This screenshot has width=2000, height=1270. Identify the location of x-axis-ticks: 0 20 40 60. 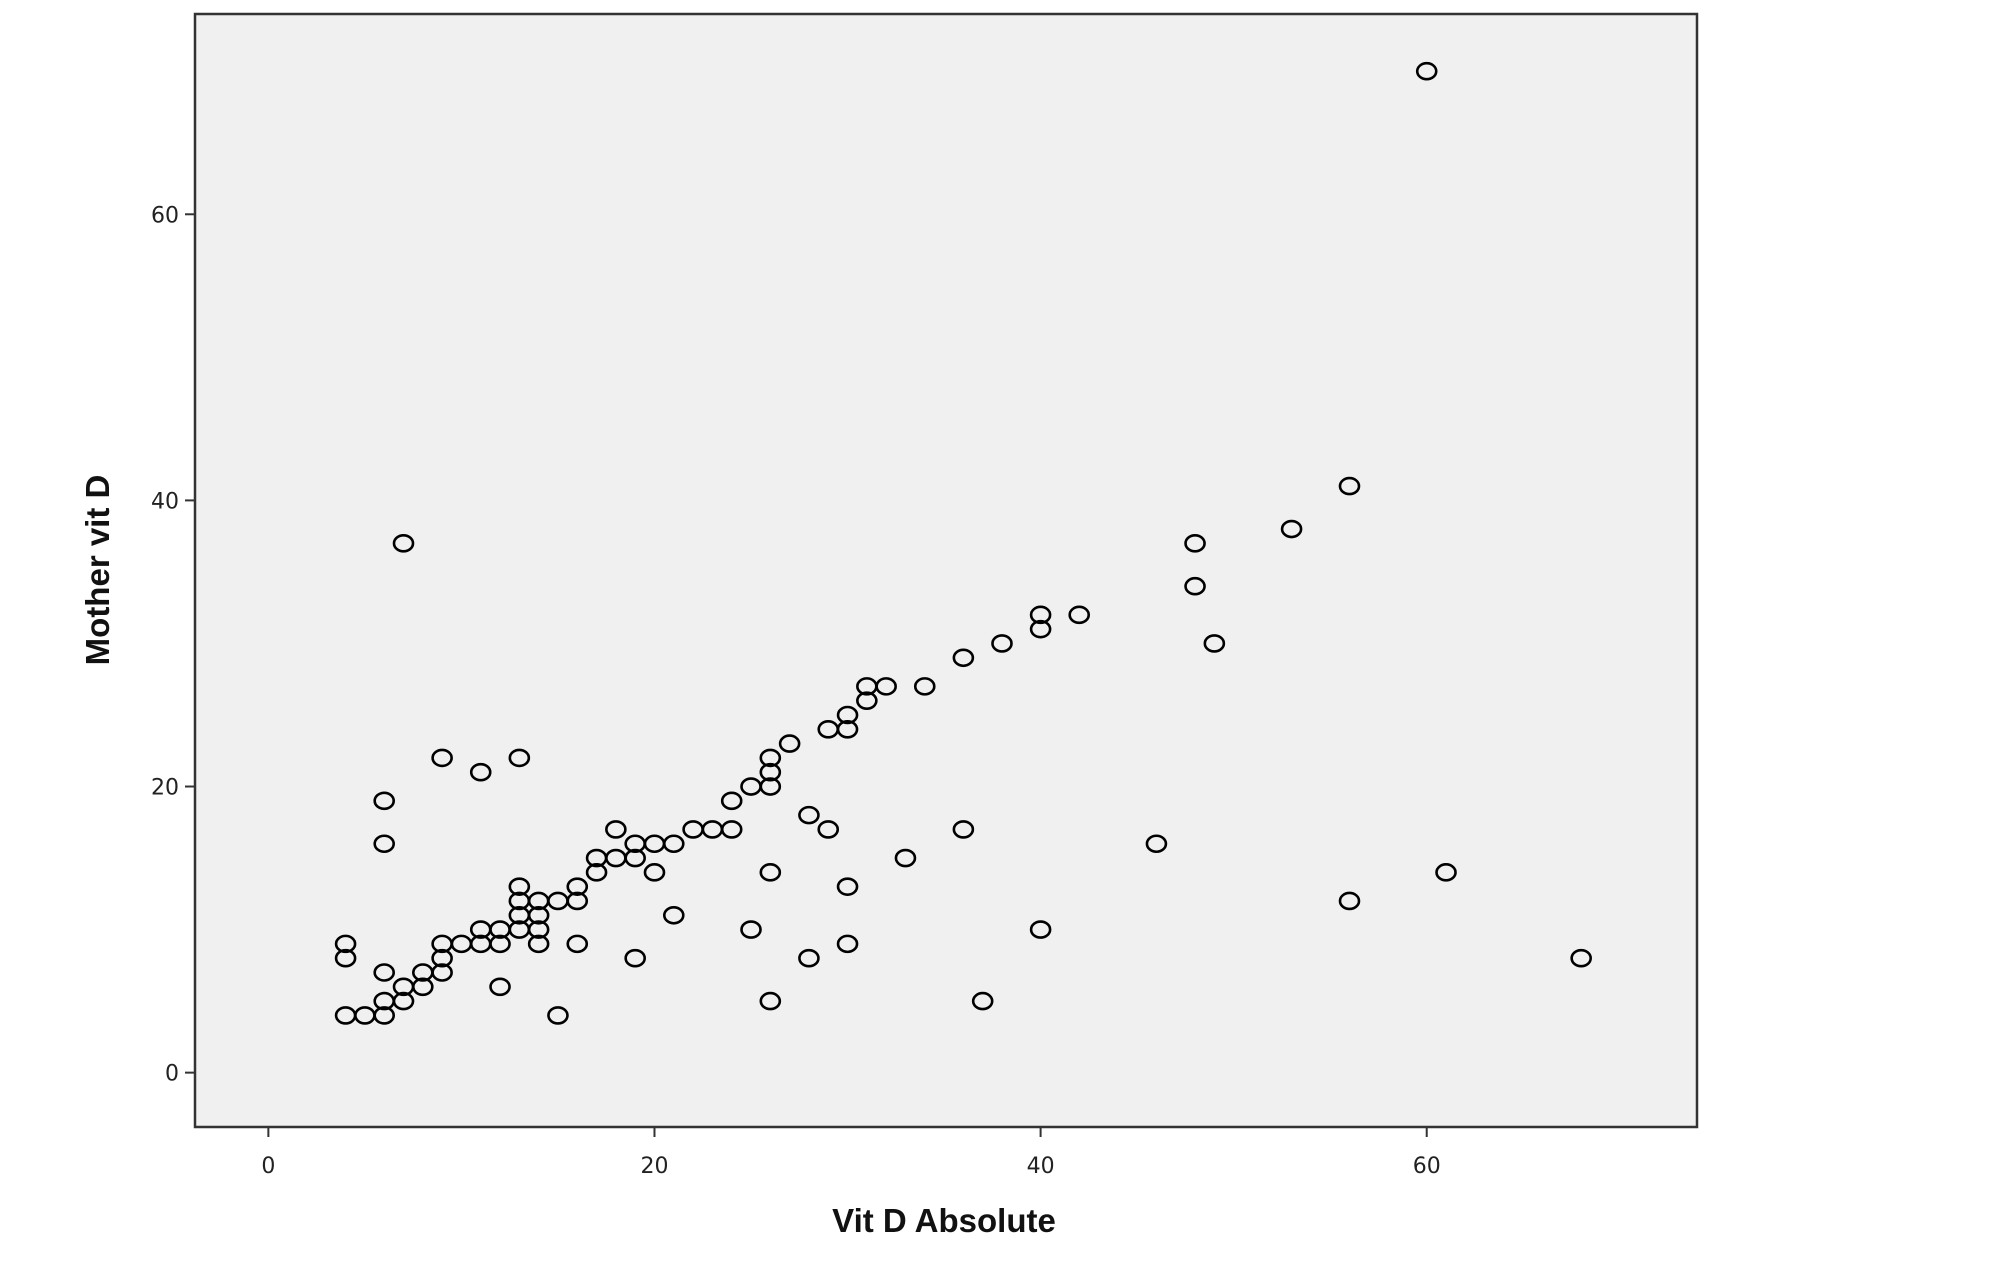
(851, 1153).